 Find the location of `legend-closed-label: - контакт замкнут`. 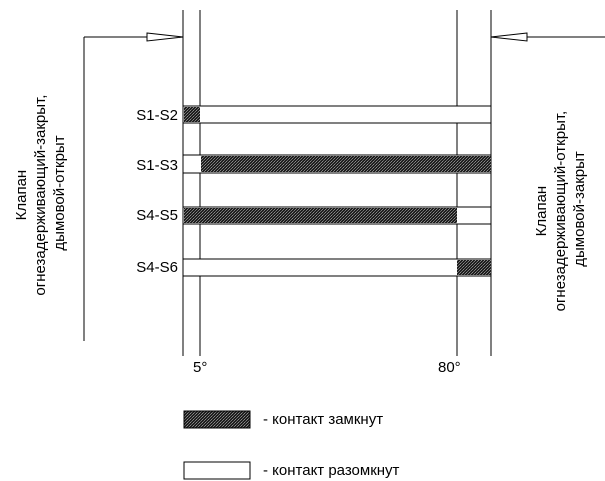

legend-closed-label: - контакт замкнут is located at coordinates (323, 419).